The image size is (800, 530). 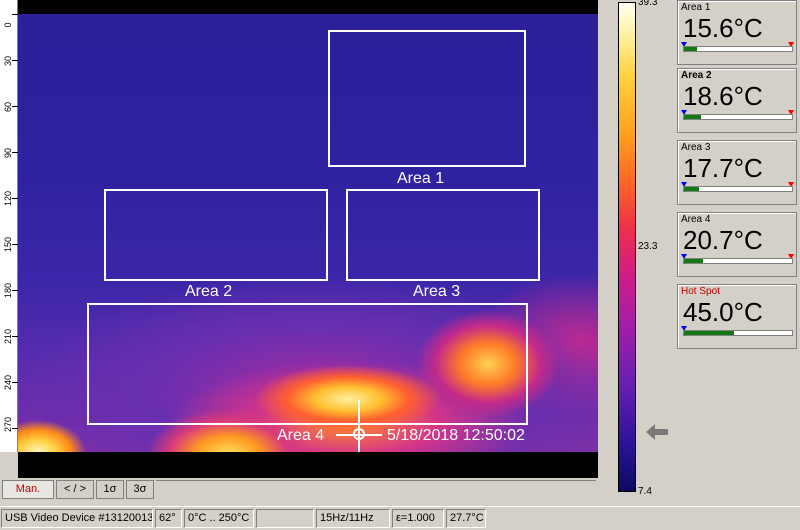 I want to click on tab-strip-area, so click(x=376, y=489).